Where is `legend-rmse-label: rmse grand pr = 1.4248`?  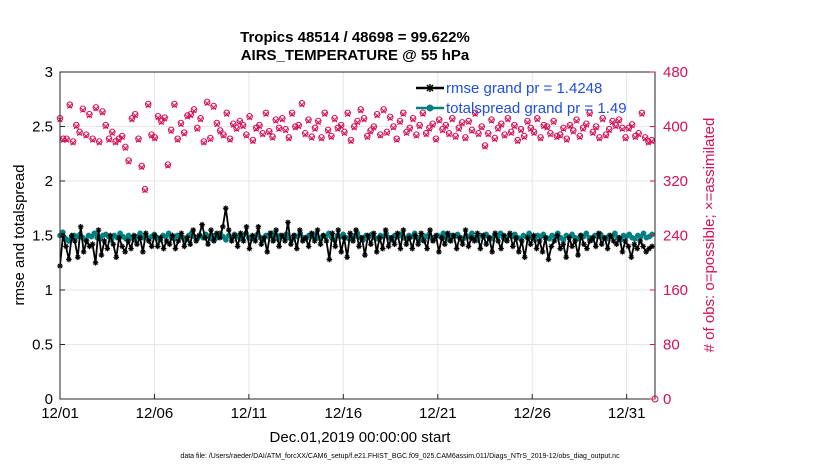 legend-rmse-label: rmse grand pr = 1.4248 is located at coordinates (524, 88).